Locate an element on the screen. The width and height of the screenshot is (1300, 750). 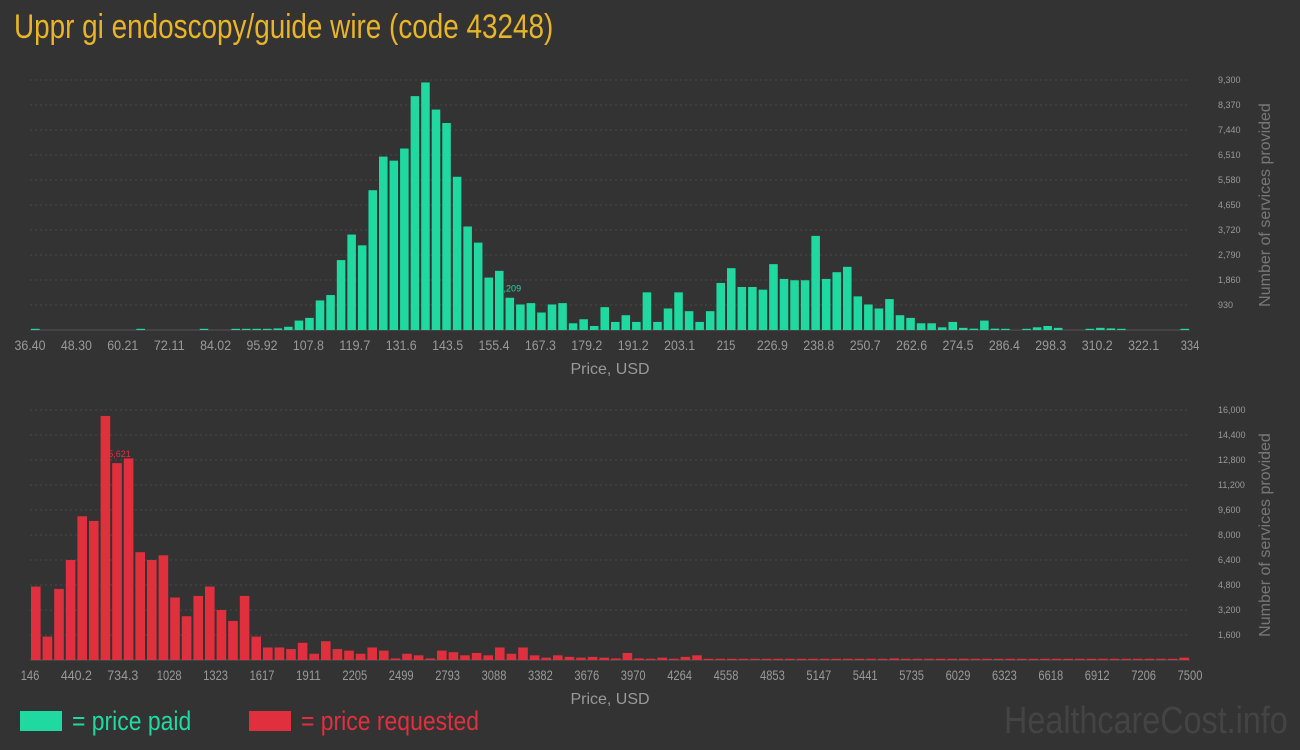
y-tick-label: 11,200 is located at coordinates (1231, 485).